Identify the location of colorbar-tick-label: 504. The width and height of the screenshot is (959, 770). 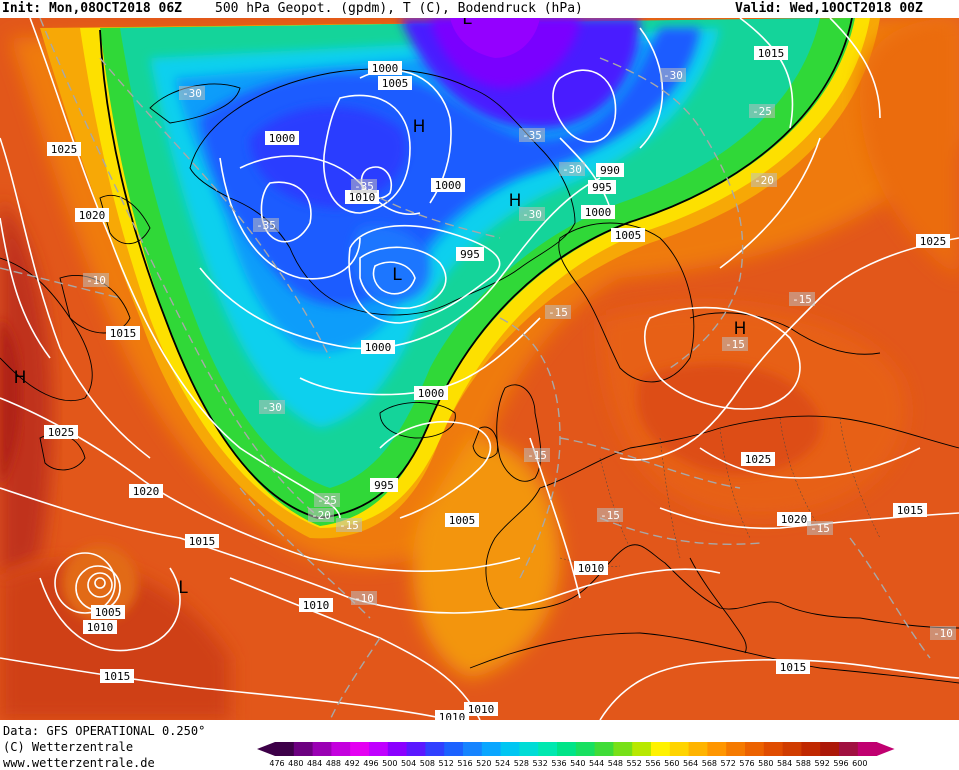
(408, 763).